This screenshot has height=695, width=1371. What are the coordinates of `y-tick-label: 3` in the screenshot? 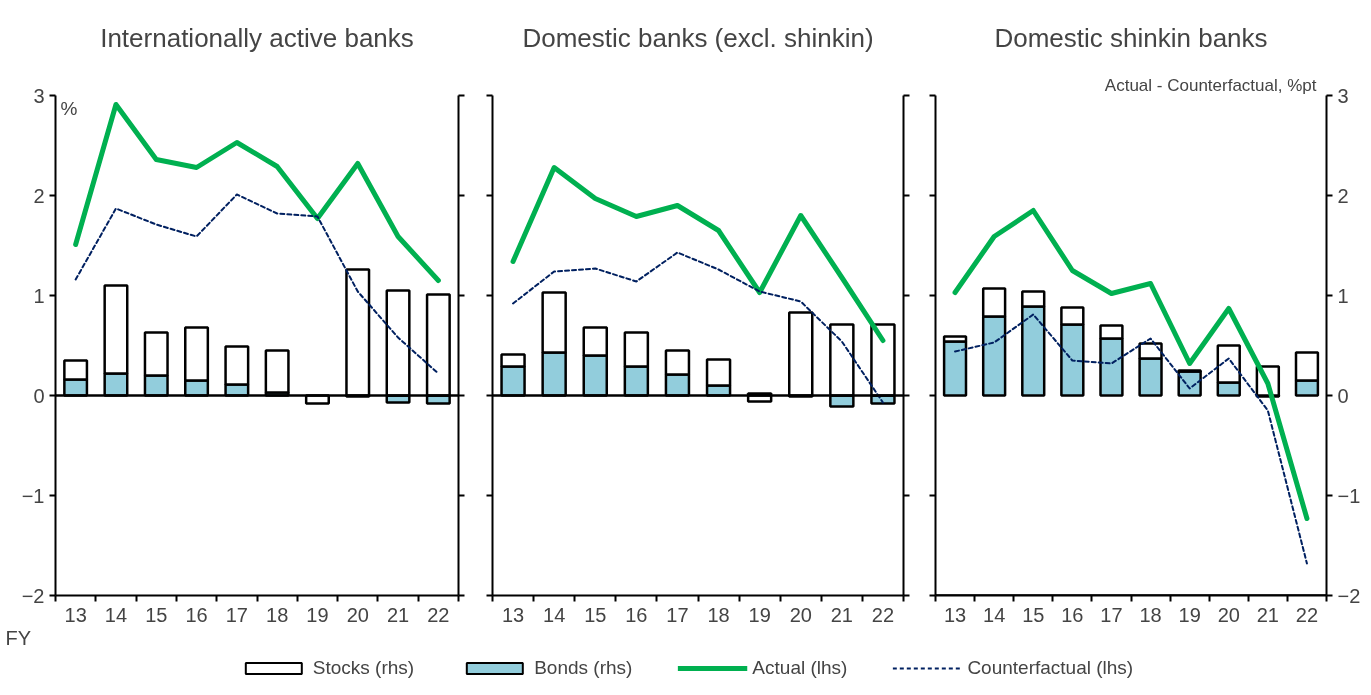 It's located at (39, 95).